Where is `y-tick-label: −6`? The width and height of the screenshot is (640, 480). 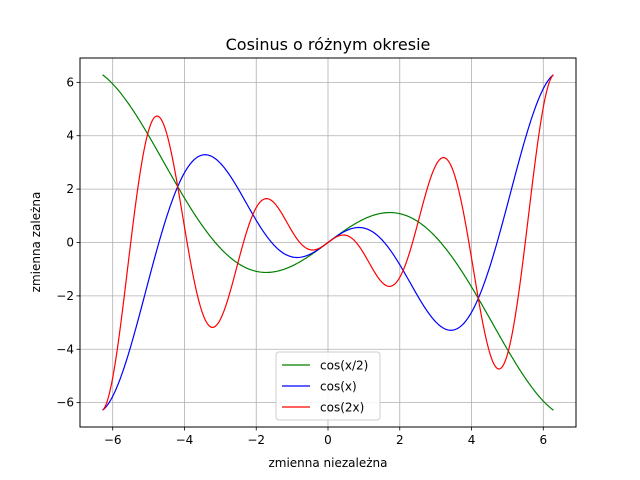
y-tick-label: −6 is located at coordinates (65, 403).